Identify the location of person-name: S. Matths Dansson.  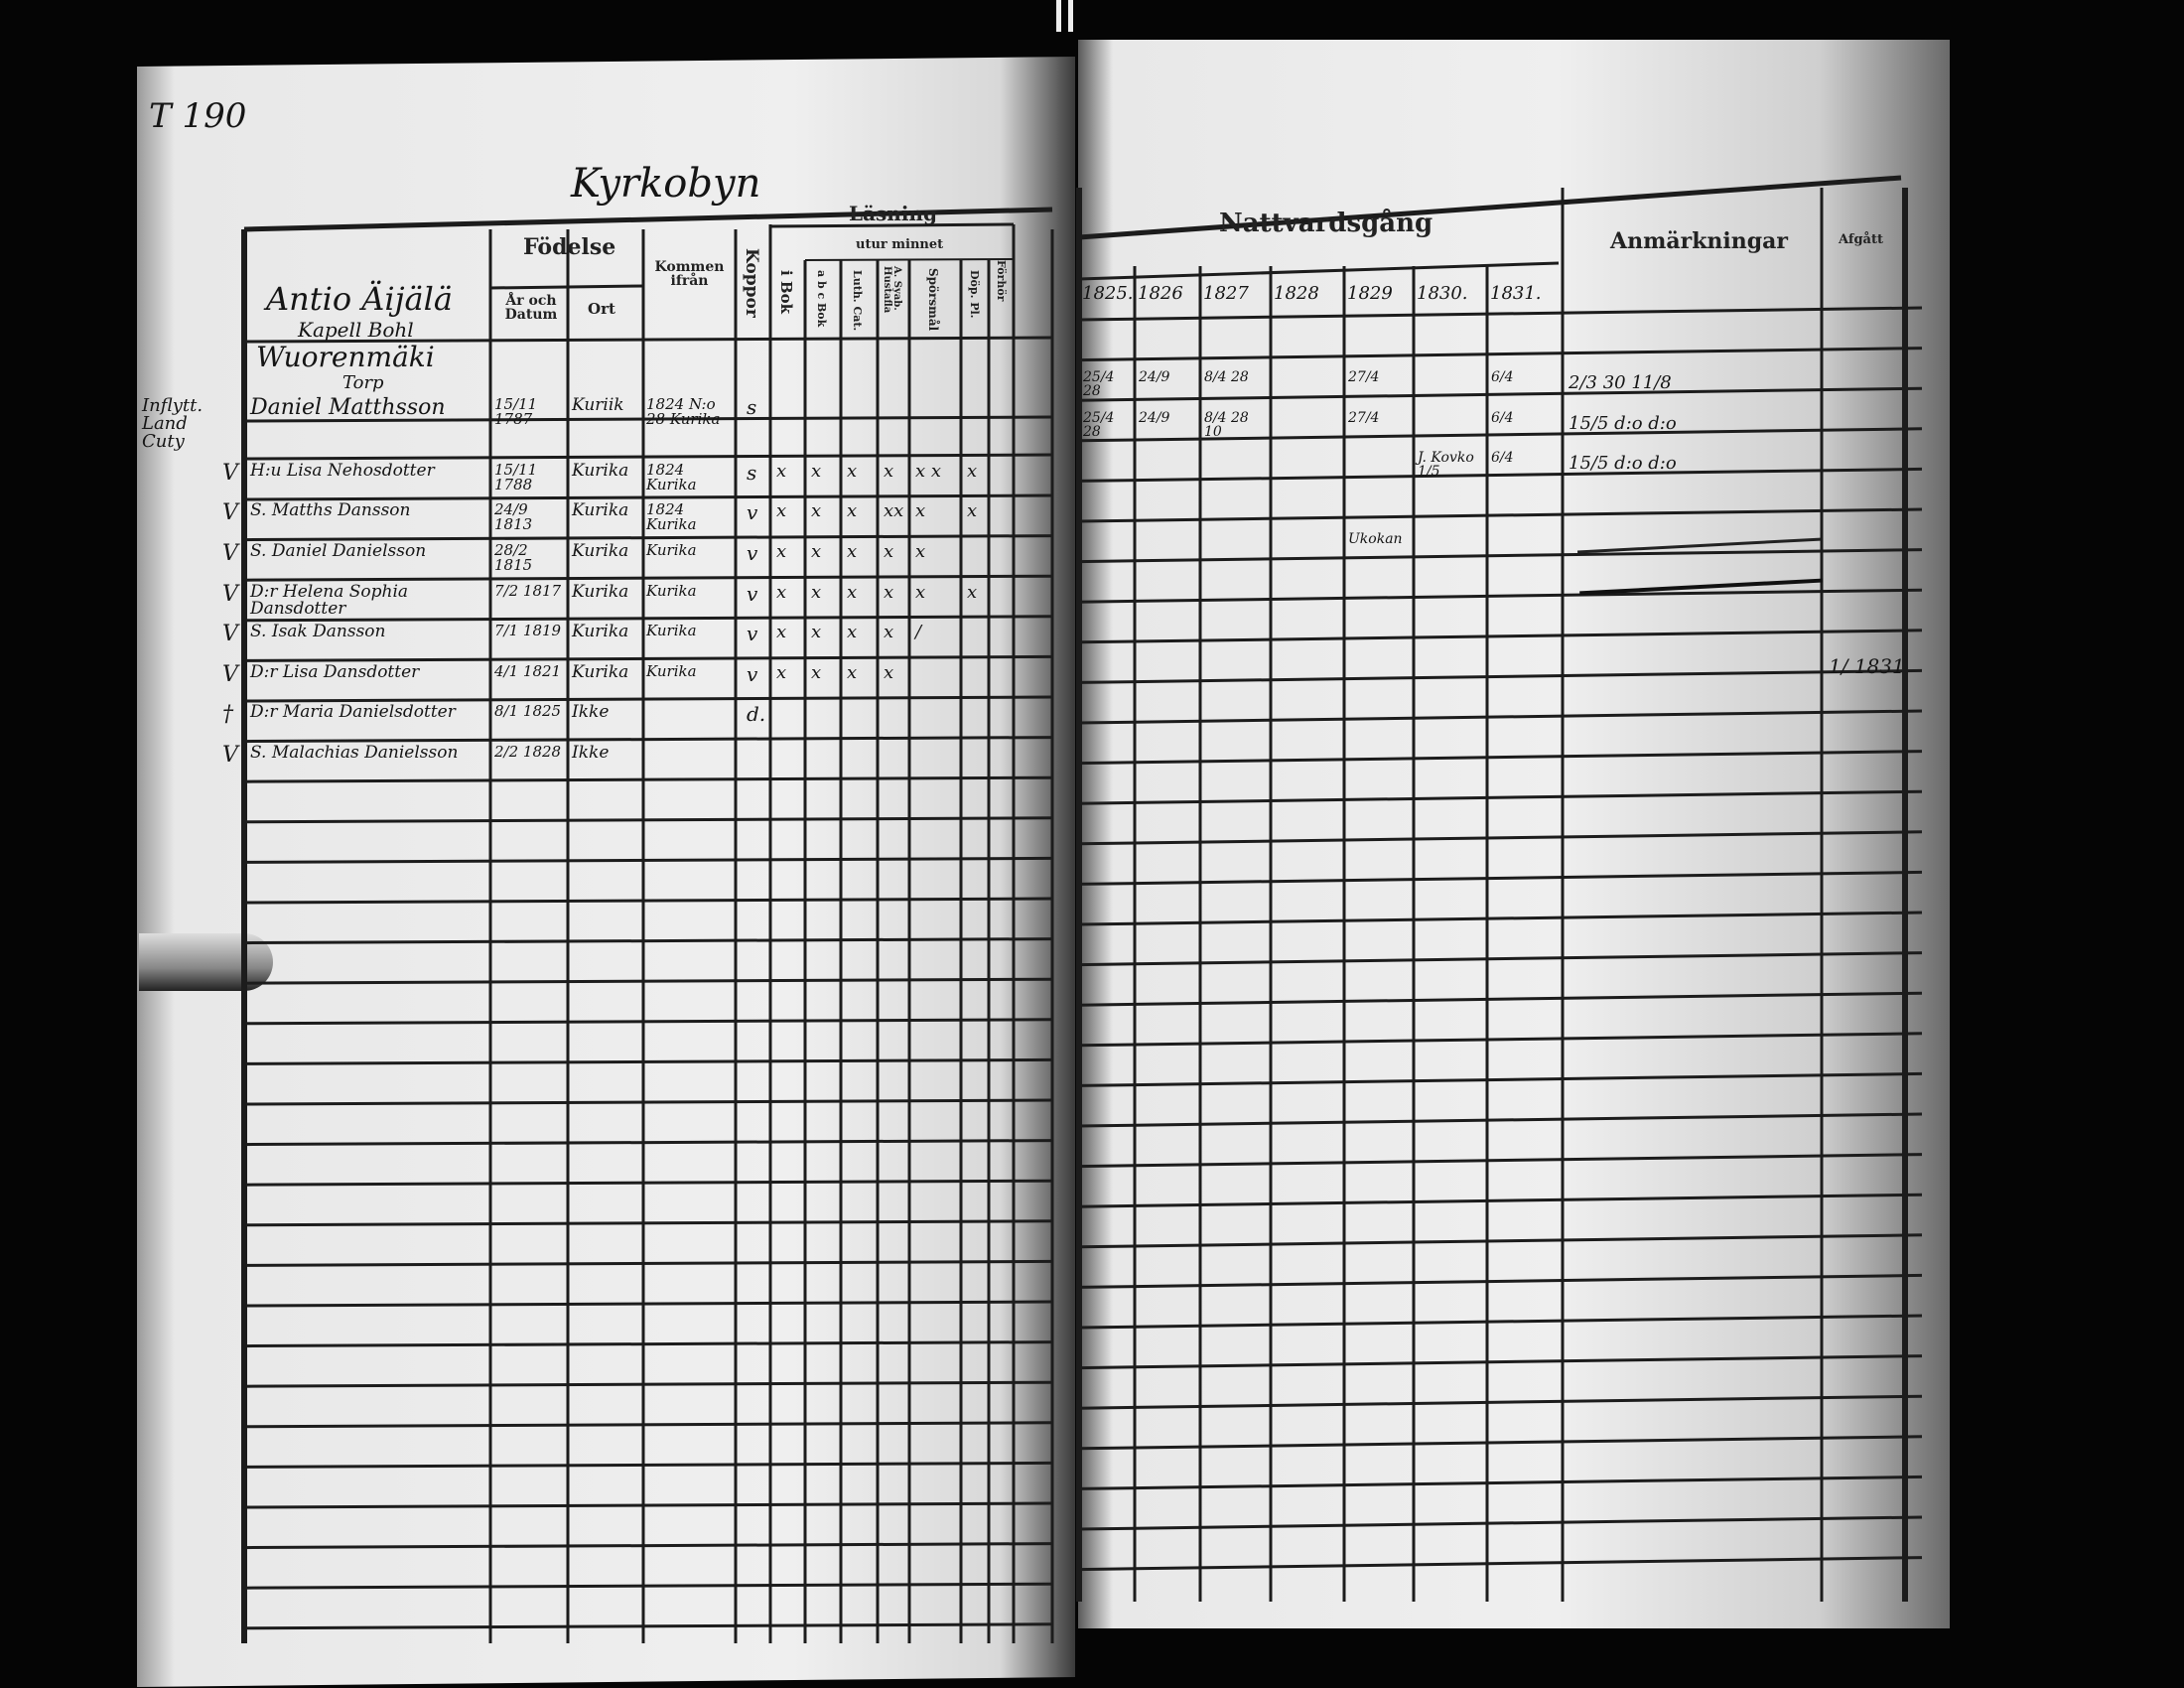
(330, 510).